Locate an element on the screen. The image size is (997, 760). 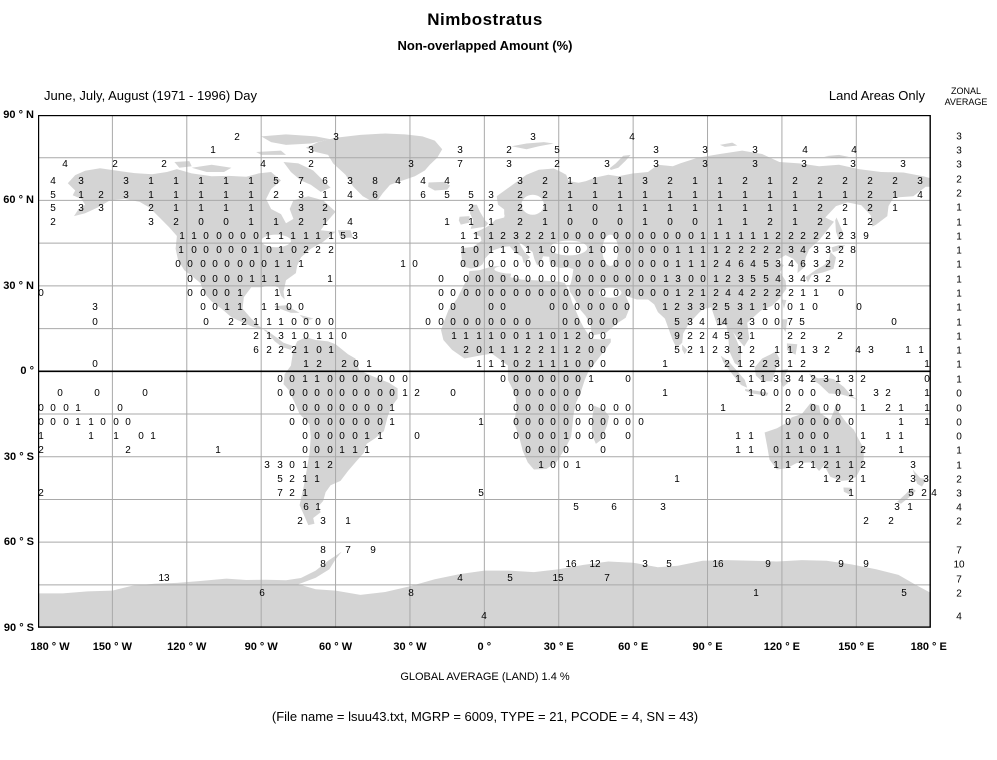
zonal-average-value: 3 is located at coordinates (959, 494).